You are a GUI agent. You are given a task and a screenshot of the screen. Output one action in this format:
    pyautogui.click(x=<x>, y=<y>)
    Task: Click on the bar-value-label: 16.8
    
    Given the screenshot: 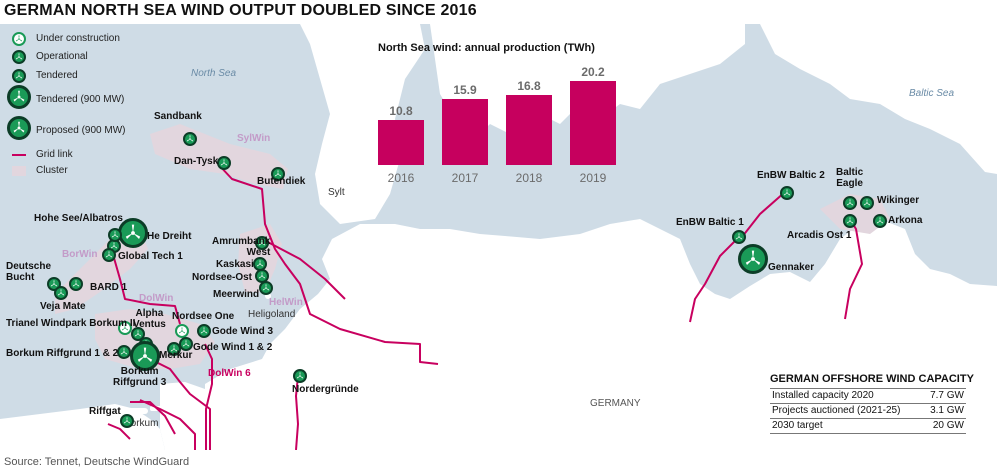 What is the action you would take?
    pyautogui.click(x=529, y=86)
    